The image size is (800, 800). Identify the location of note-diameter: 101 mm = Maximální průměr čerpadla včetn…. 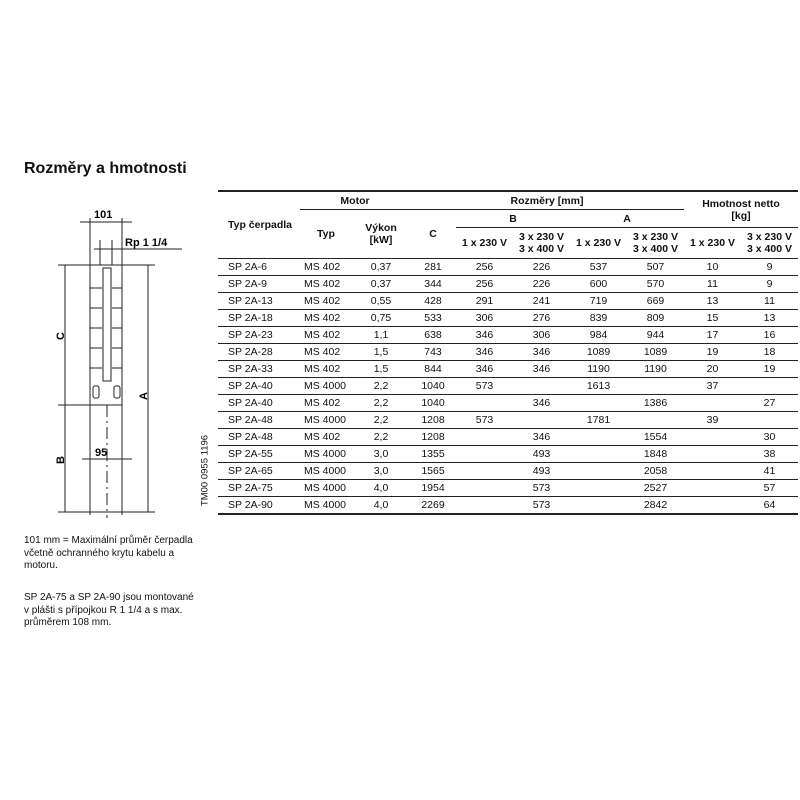
(108, 553).